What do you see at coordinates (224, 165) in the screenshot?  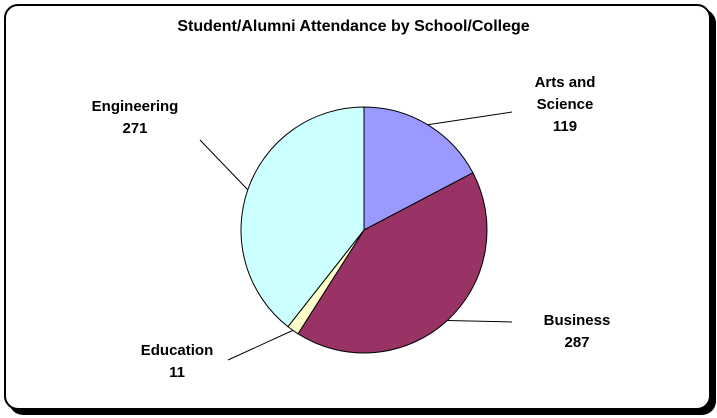 I see `leader-line-engineering` at bounding box center [224, 165].